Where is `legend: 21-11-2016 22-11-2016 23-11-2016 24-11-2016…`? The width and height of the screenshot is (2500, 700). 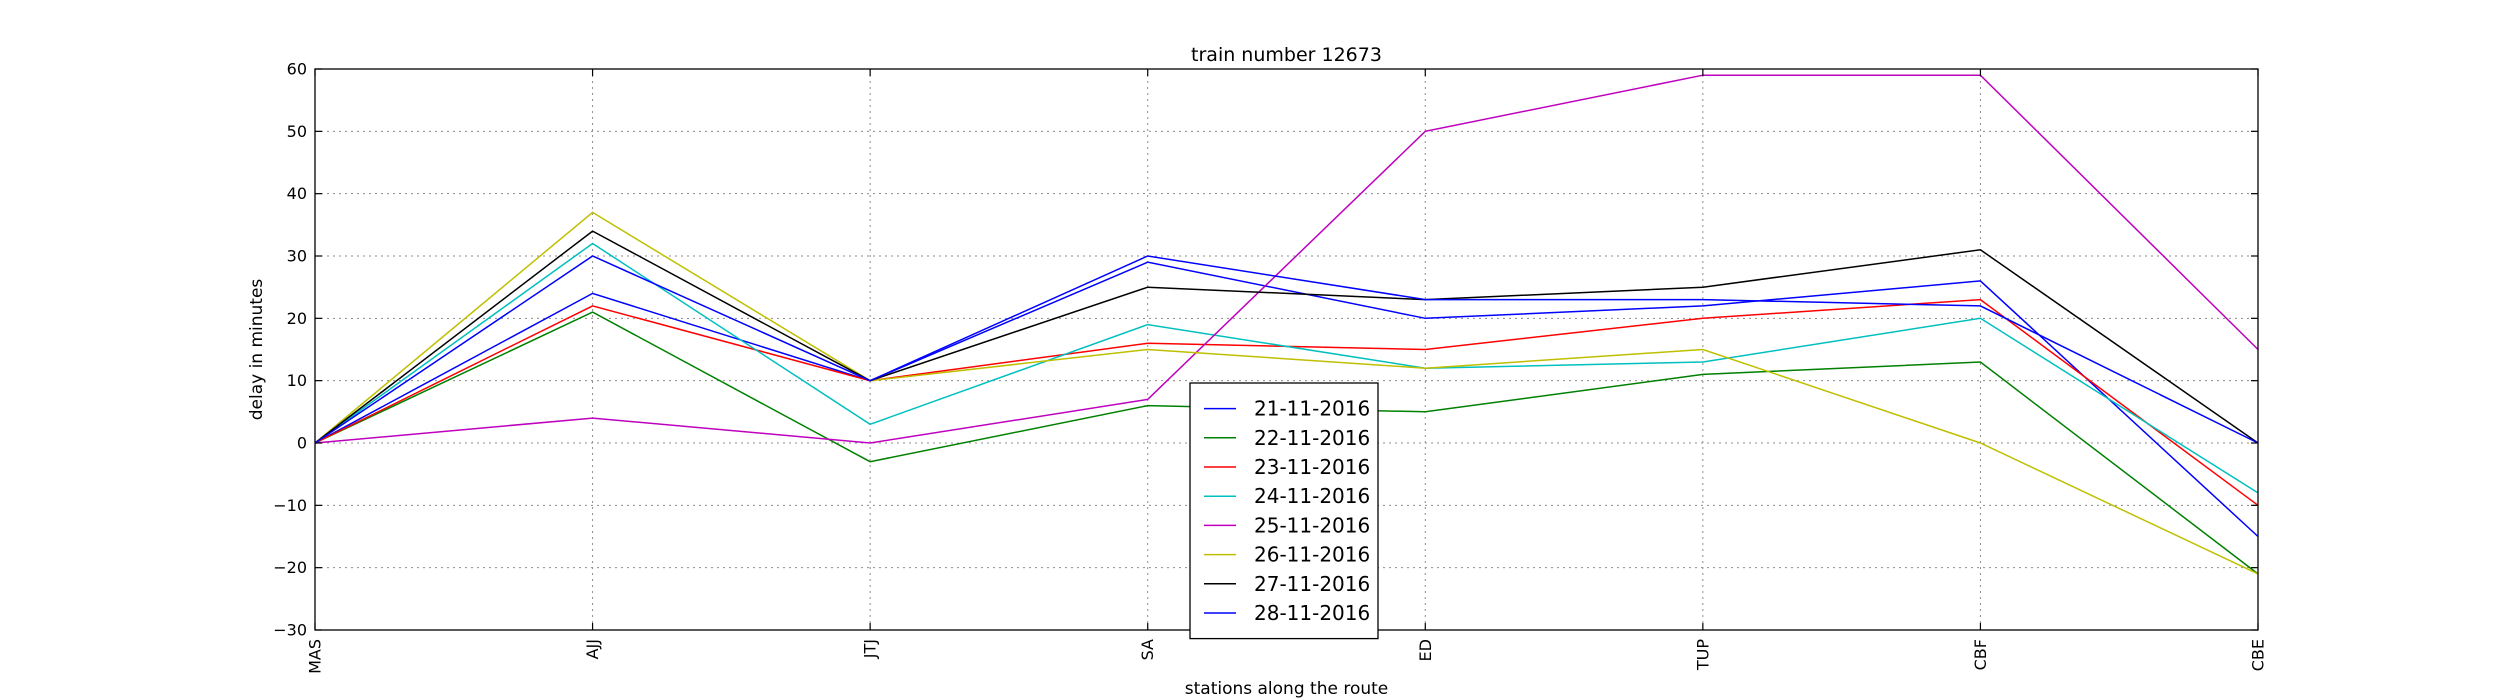
legend: 21-11-2016 22-11-2016 23-11-2016 24-11-2016… is located at coordinates (1284, 511).